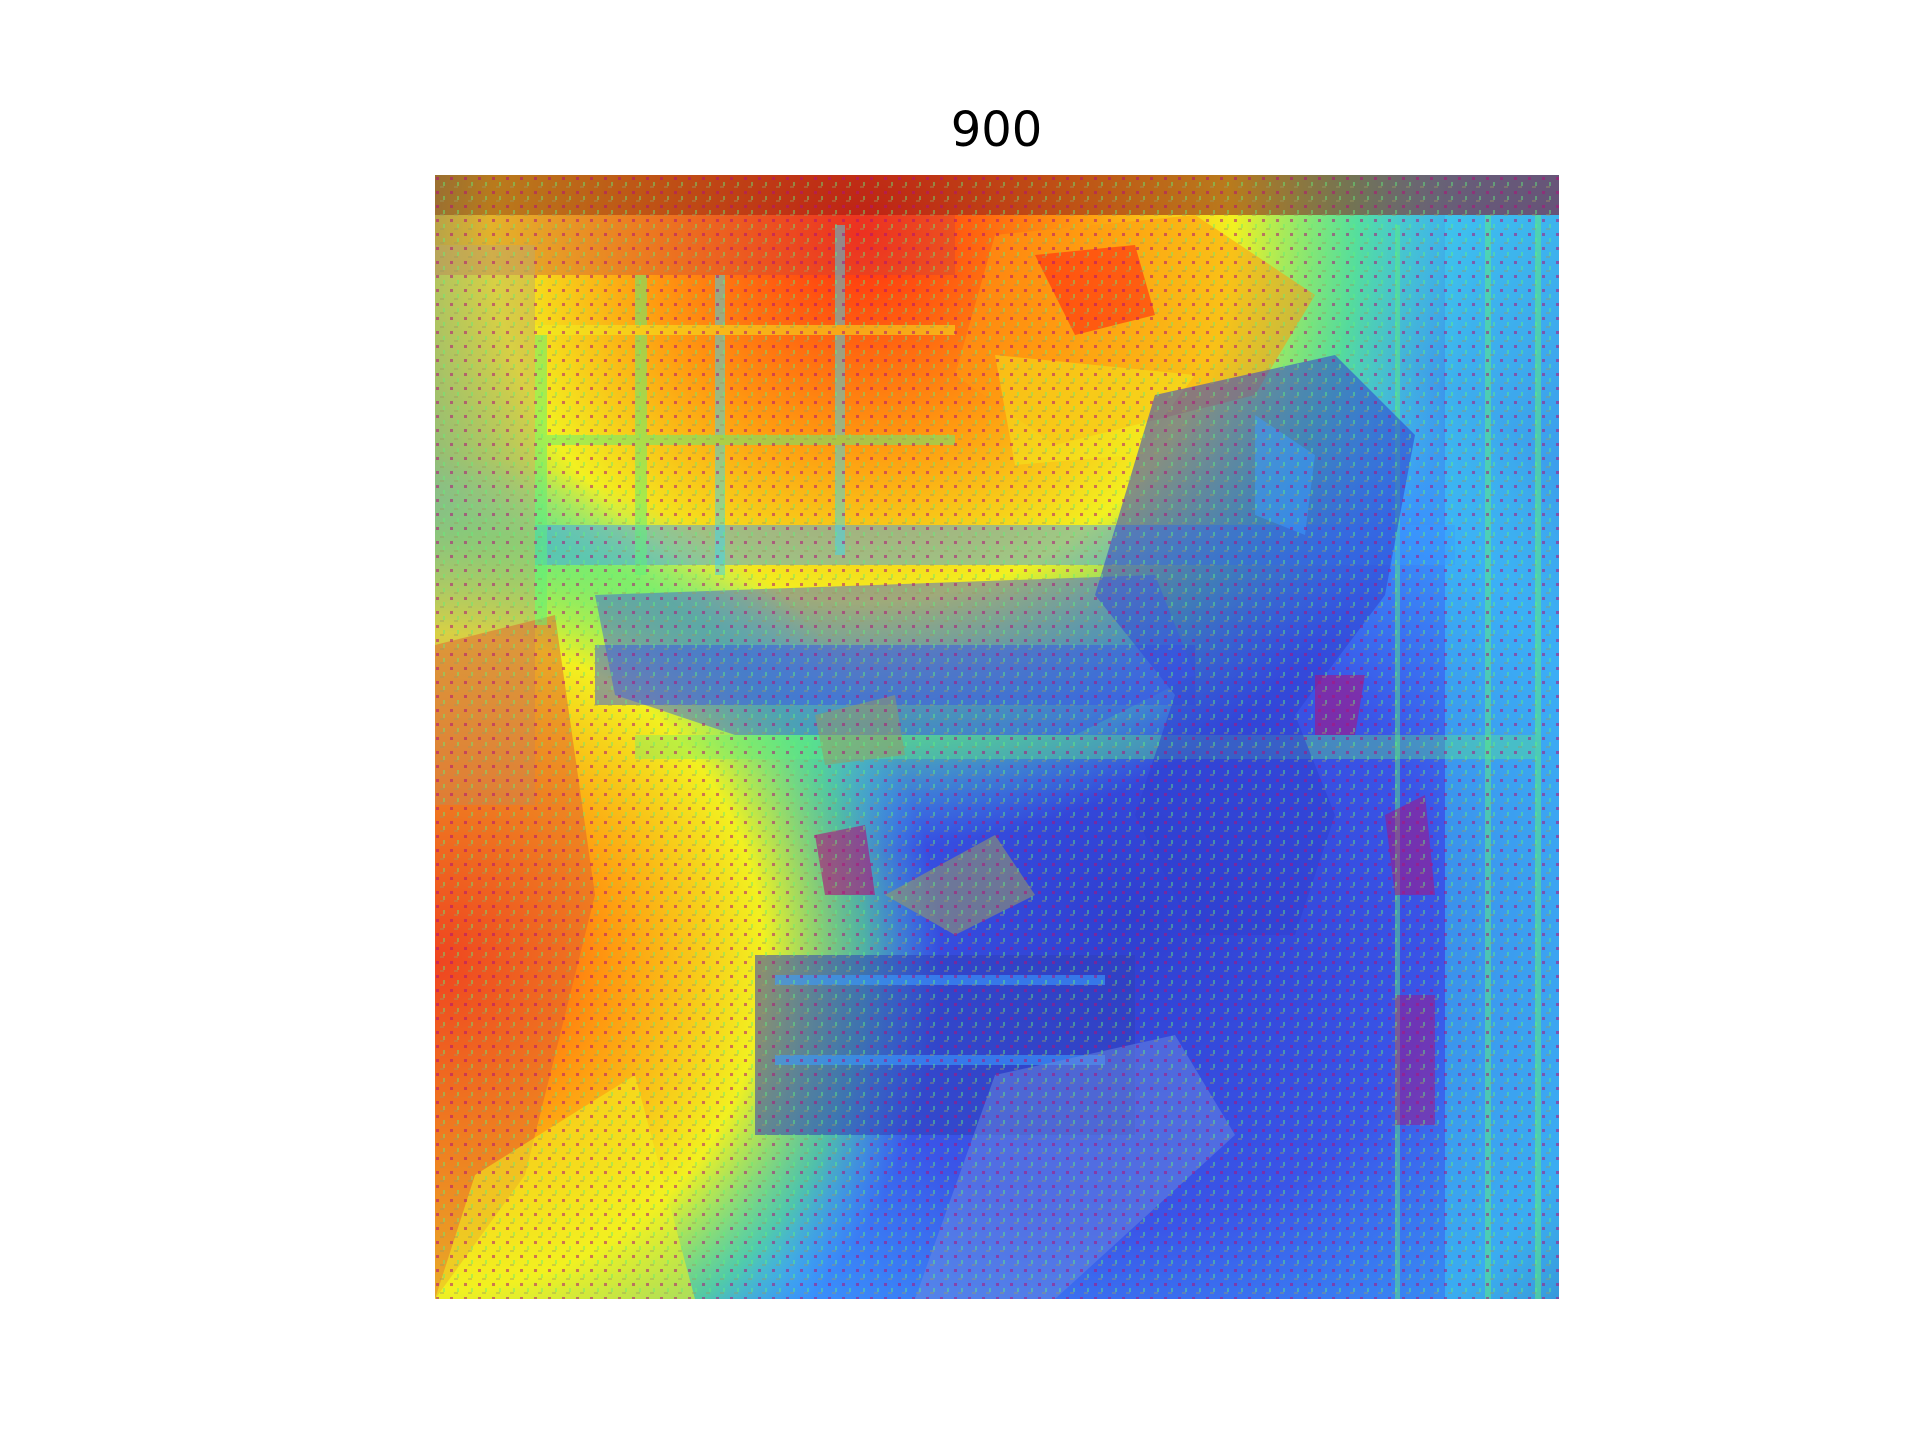  Describe the element at coordinates (996, 130) in the screenshot. I see `figure-title: 900` at that location.